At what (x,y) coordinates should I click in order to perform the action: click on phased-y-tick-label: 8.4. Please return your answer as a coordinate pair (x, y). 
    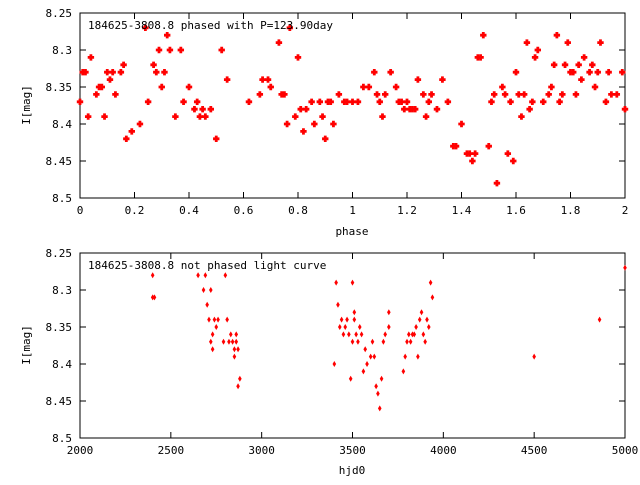
    Looking at the image, I should click on (62, 124).